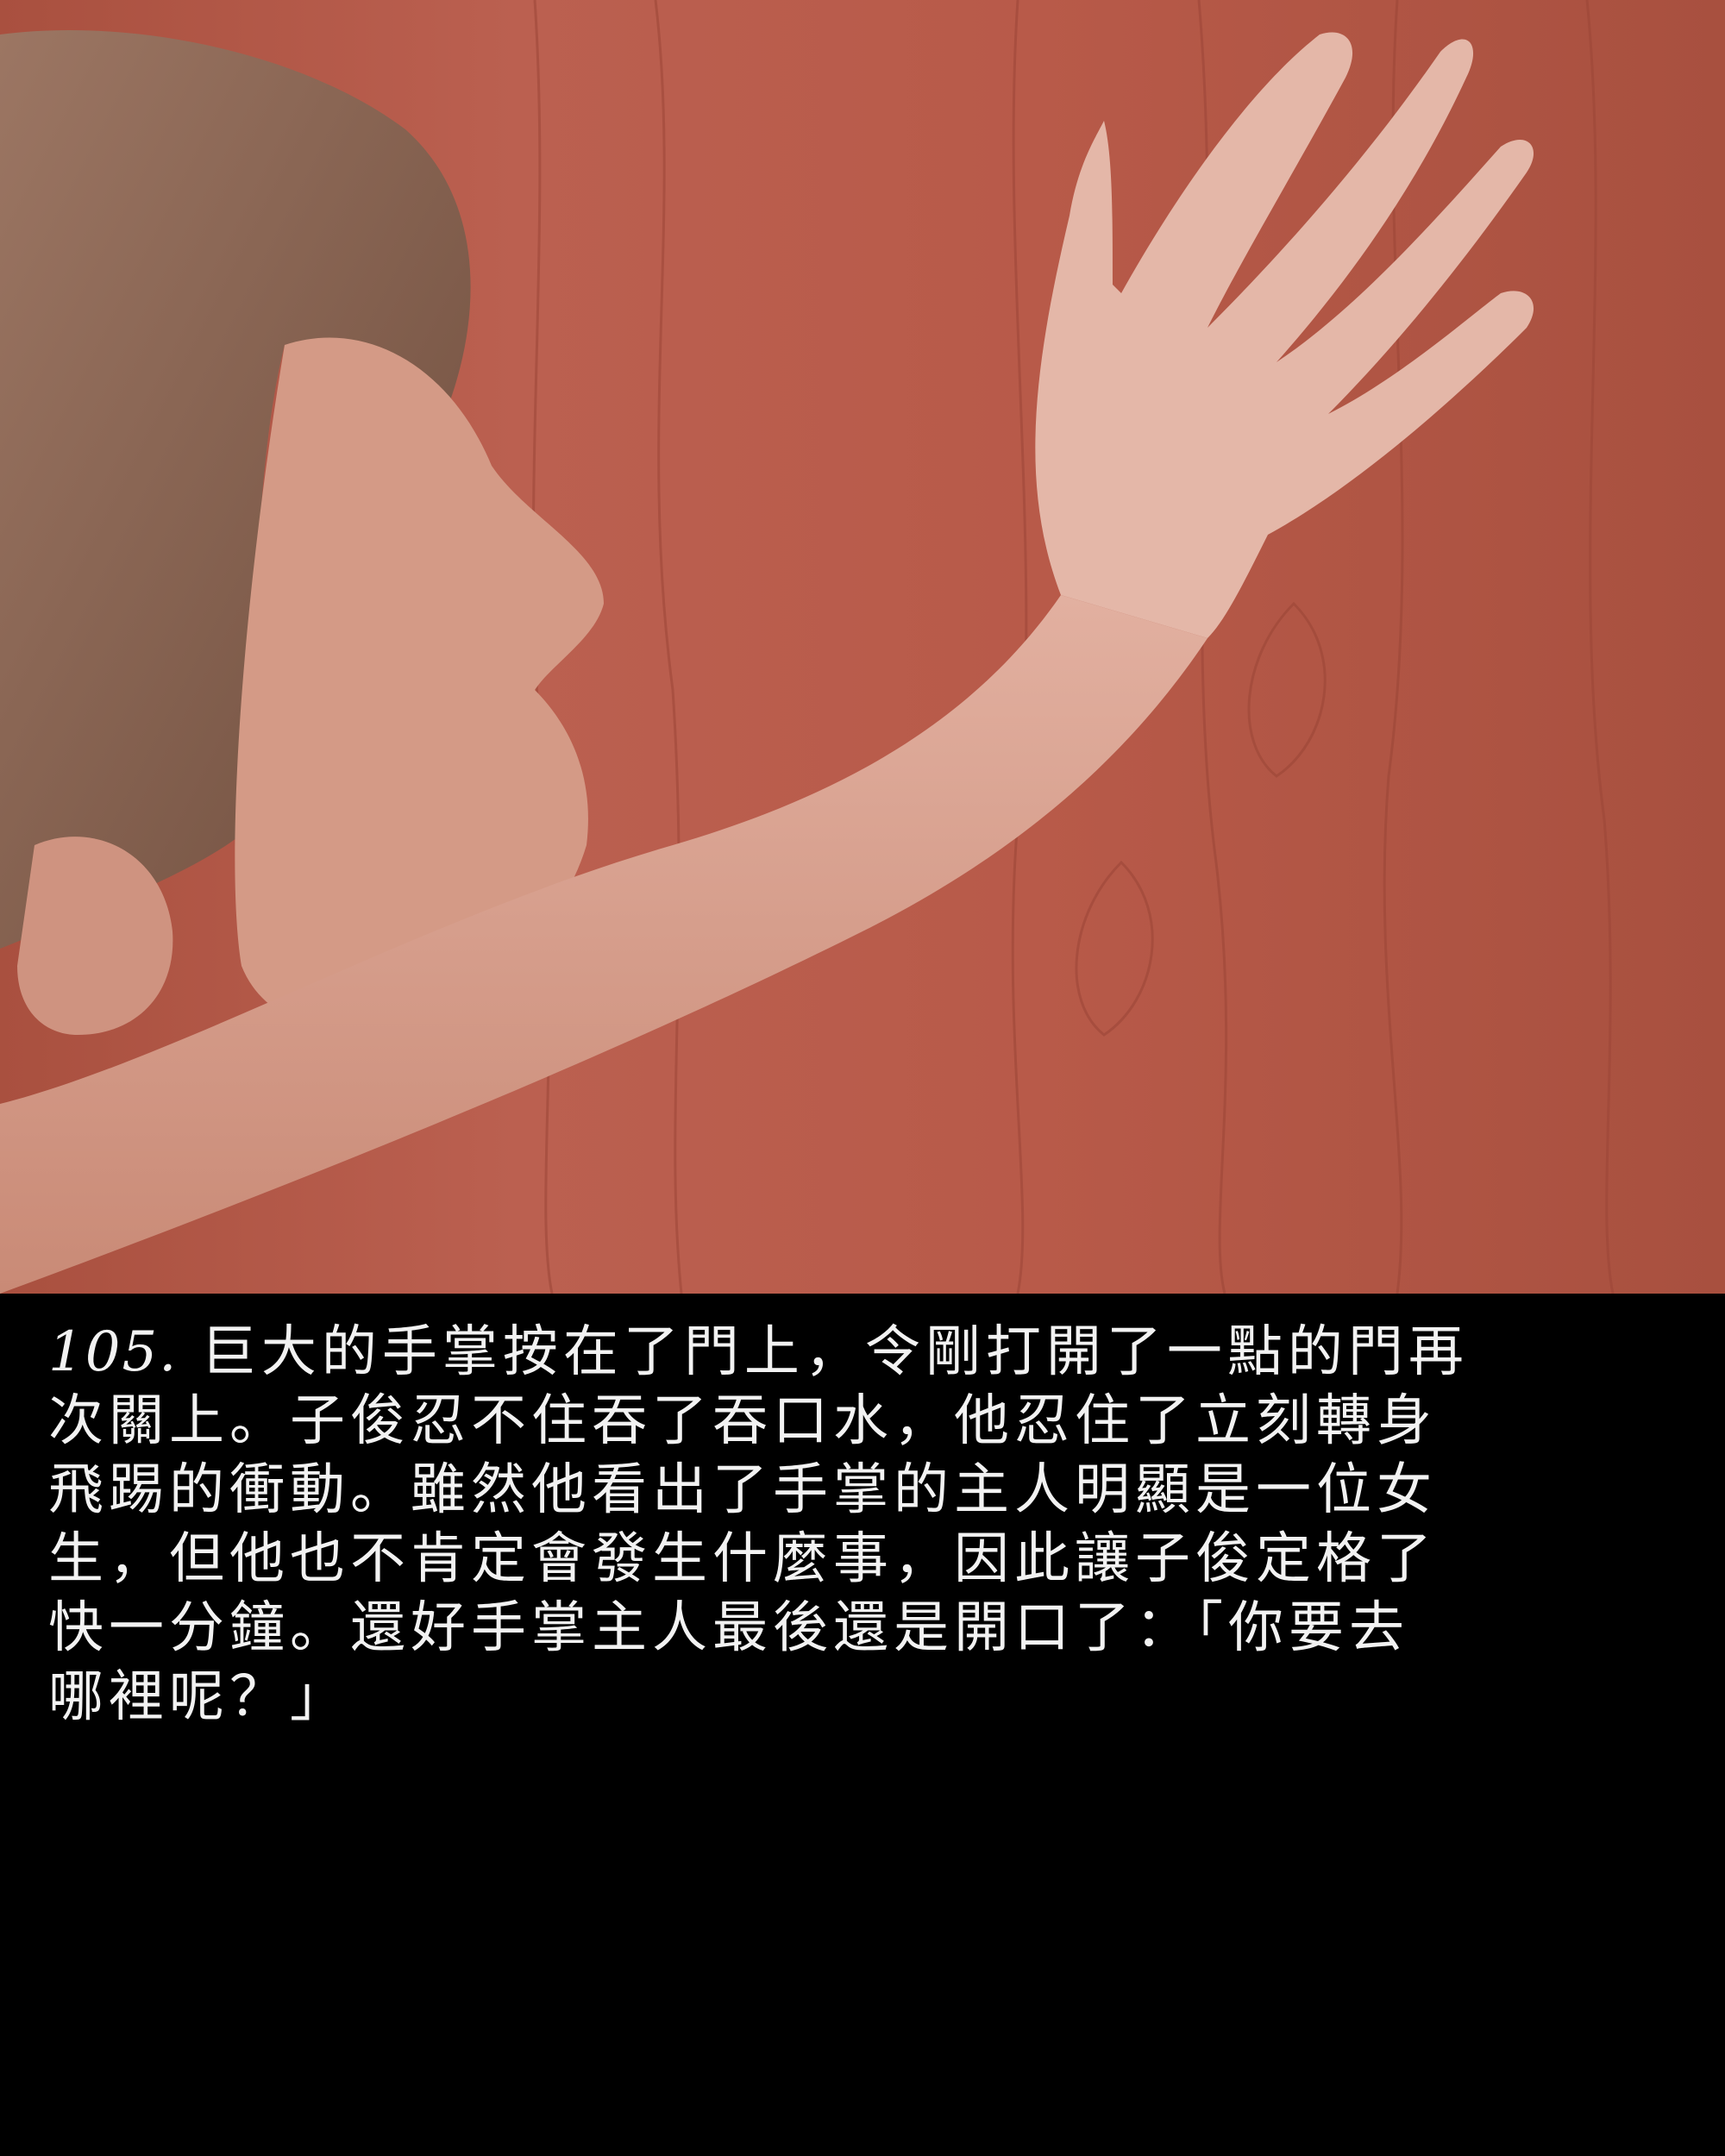 The width and height of the screenshot is (1725, 2156). What do you see at coordinates (743, 1421) in the screenshot?
I see `caption-line-2: 次關上。子俊忍不住吞了吞口水，他忍住了立刻轉身` at bounding box center [743, 1421].